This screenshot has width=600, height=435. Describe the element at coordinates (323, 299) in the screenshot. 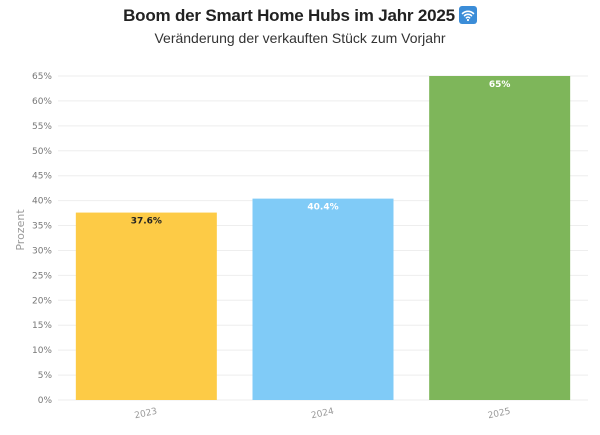

I see `bar-2024` at that location.